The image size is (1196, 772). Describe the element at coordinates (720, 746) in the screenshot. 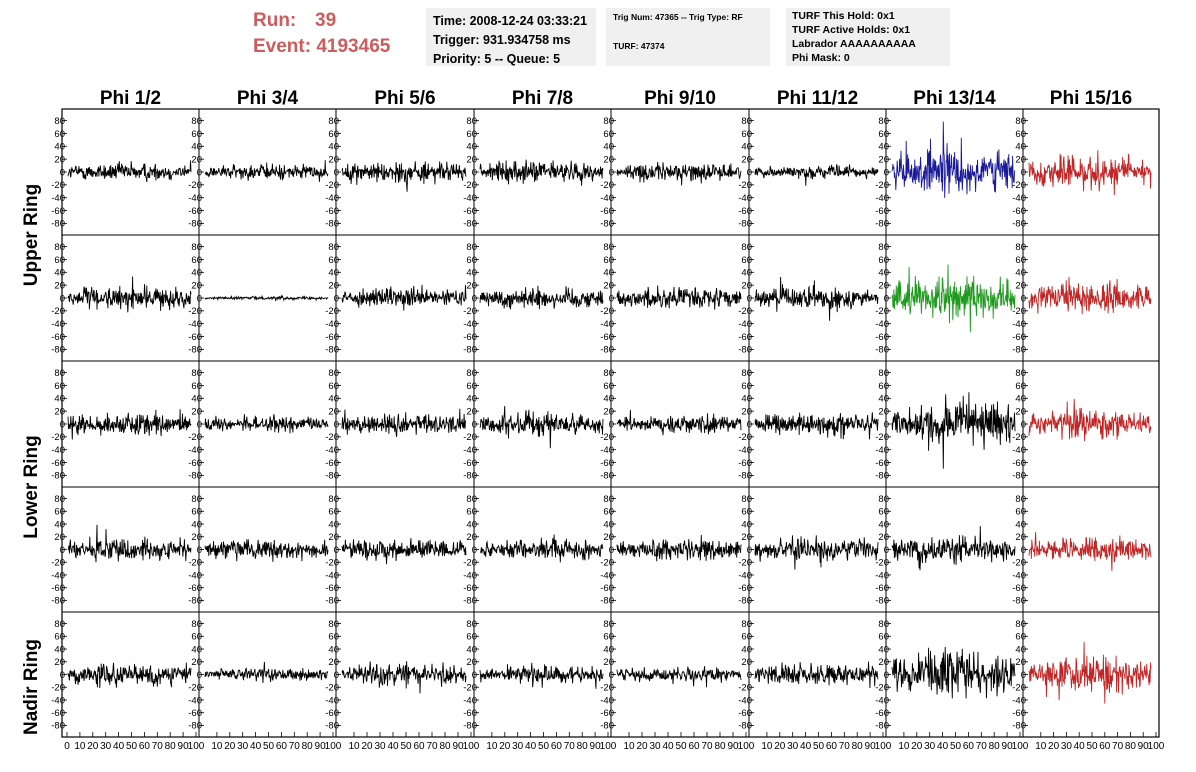

I see `x-tick-label: 80` at that location.